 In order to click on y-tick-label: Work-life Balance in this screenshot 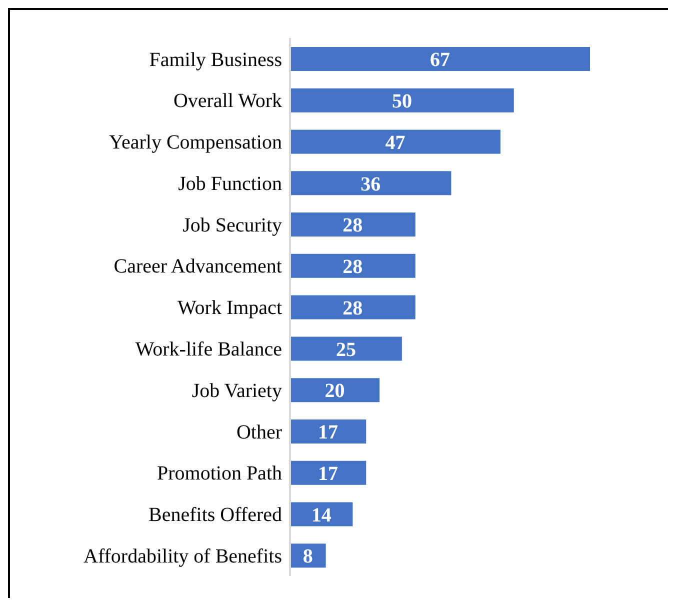, I will do `click(208, 349)`.